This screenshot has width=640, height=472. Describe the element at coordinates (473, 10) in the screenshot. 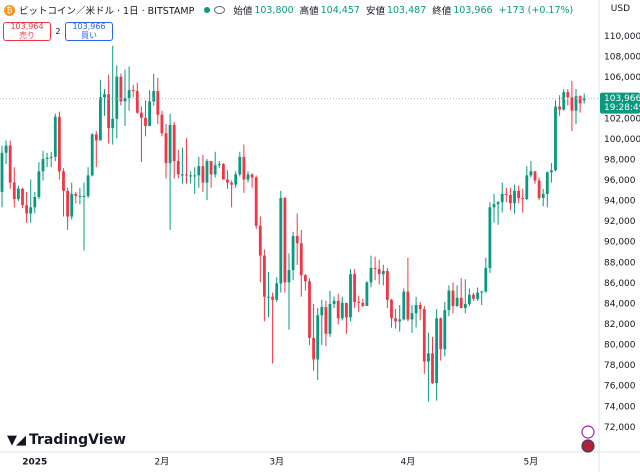

I see `ohlc-value: 103,966` at that location.